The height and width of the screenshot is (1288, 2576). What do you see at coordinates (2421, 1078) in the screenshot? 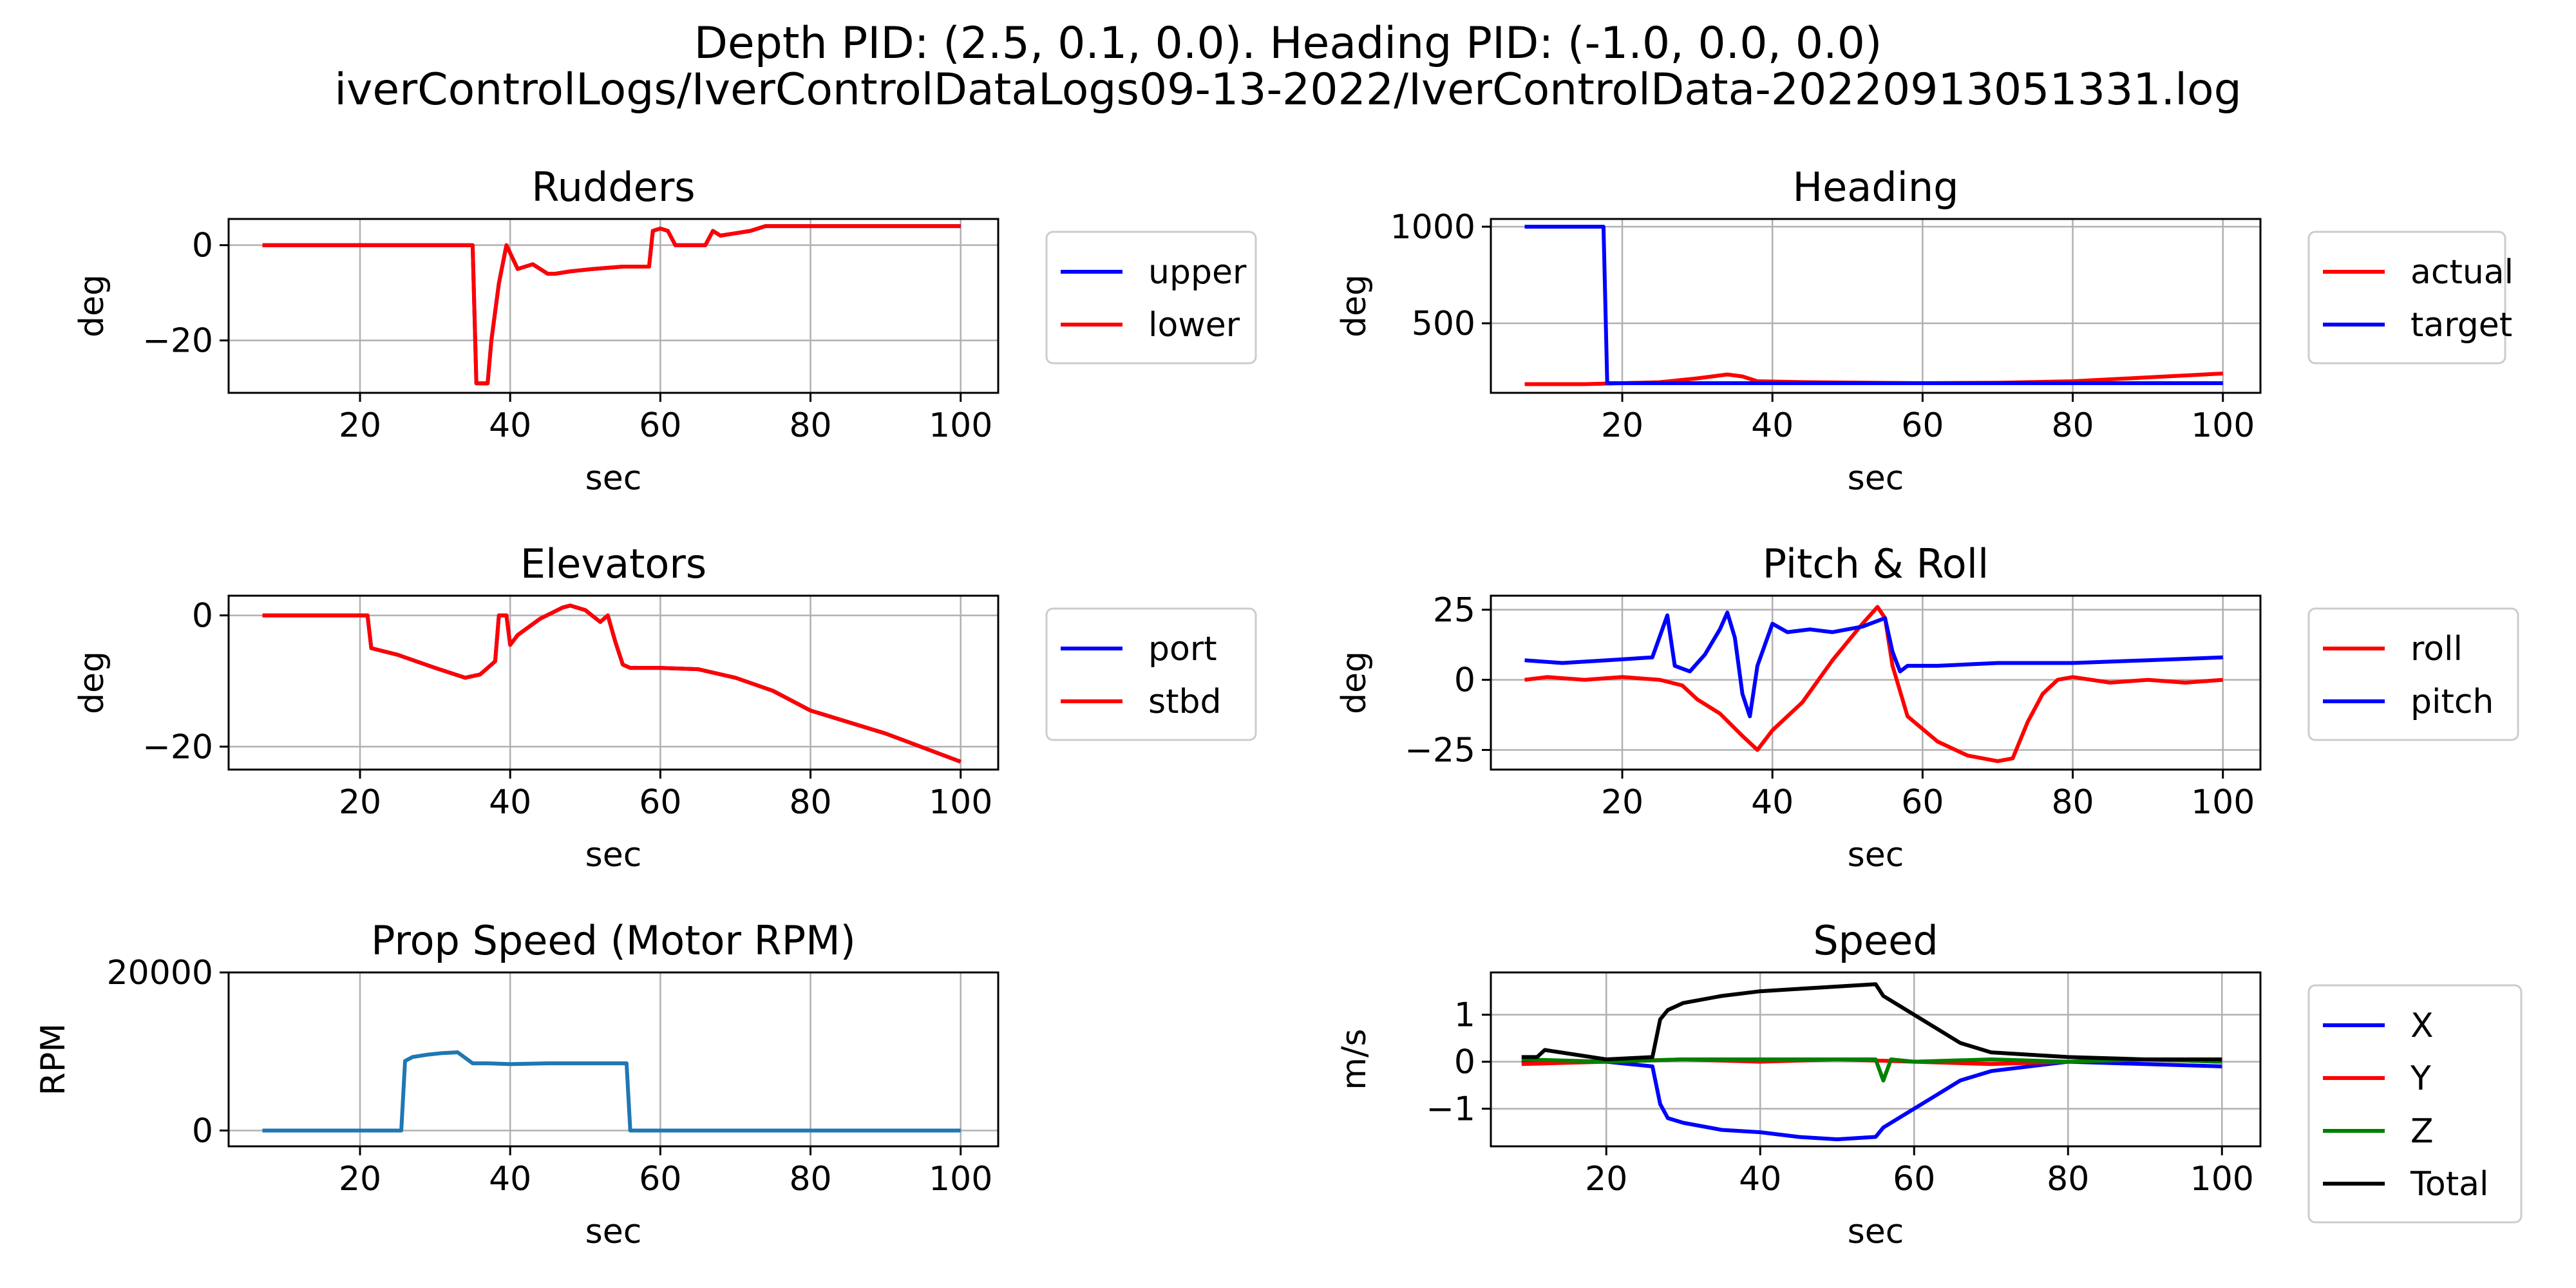
I see `legend-entry: Y` at bounding box center [2421, 1078].